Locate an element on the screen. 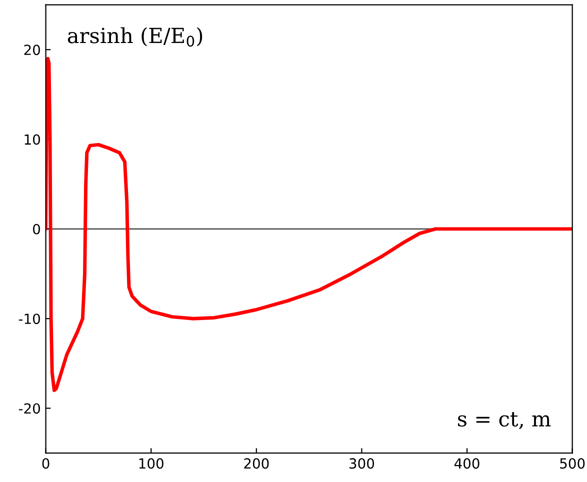  x-tick-label: 400 is located at coordinates (467, 463).